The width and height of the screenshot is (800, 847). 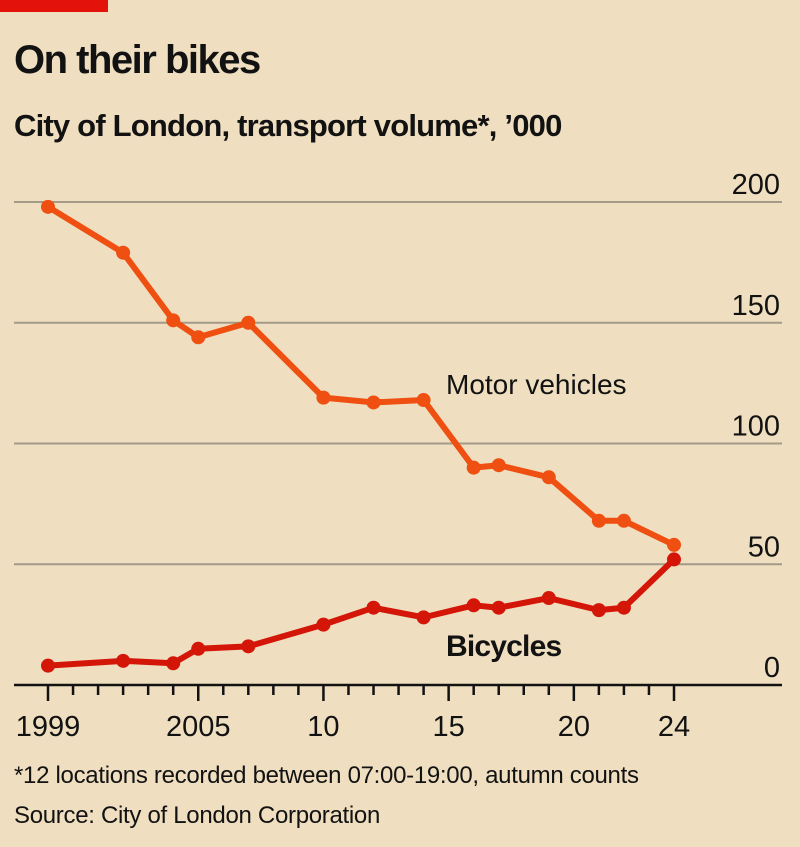 I want to click on x-tick-label-10: 10, so click(x=323, y=727).